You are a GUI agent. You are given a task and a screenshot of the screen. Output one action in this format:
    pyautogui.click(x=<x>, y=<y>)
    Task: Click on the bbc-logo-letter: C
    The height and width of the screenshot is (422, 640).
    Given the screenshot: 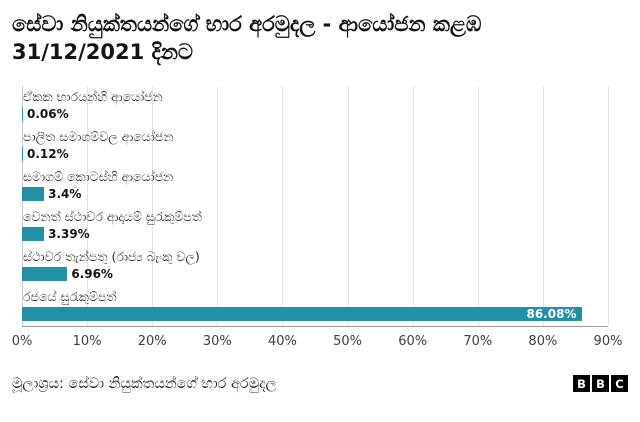 What is the action you would take?
    pyautogui.click(x=619, y=384)
    